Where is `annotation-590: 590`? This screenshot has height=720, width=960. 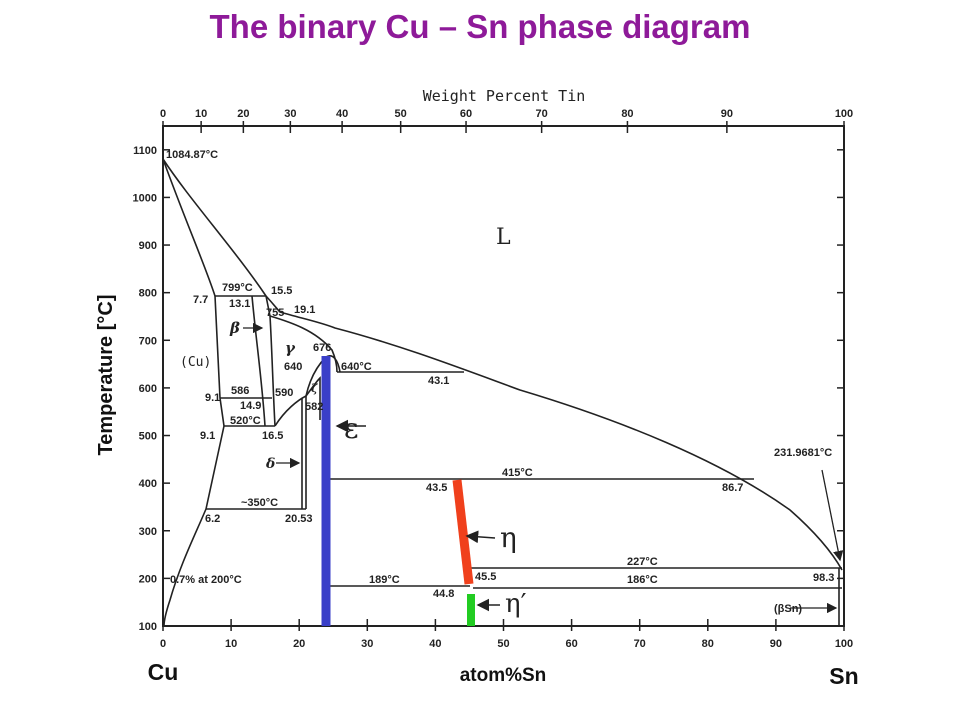
annotation-590: 590 is located at coordinates (284, 393).